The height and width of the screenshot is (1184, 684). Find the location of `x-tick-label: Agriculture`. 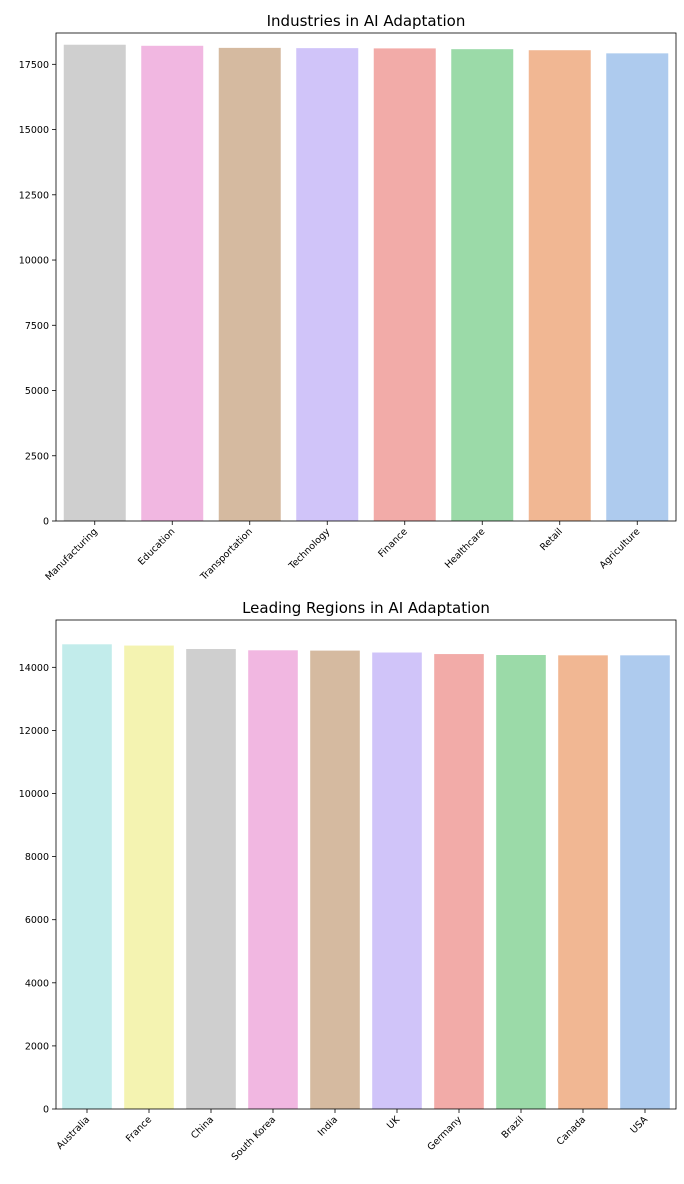

x-tick-label: Agriculture is located at coordinates (620, 548).